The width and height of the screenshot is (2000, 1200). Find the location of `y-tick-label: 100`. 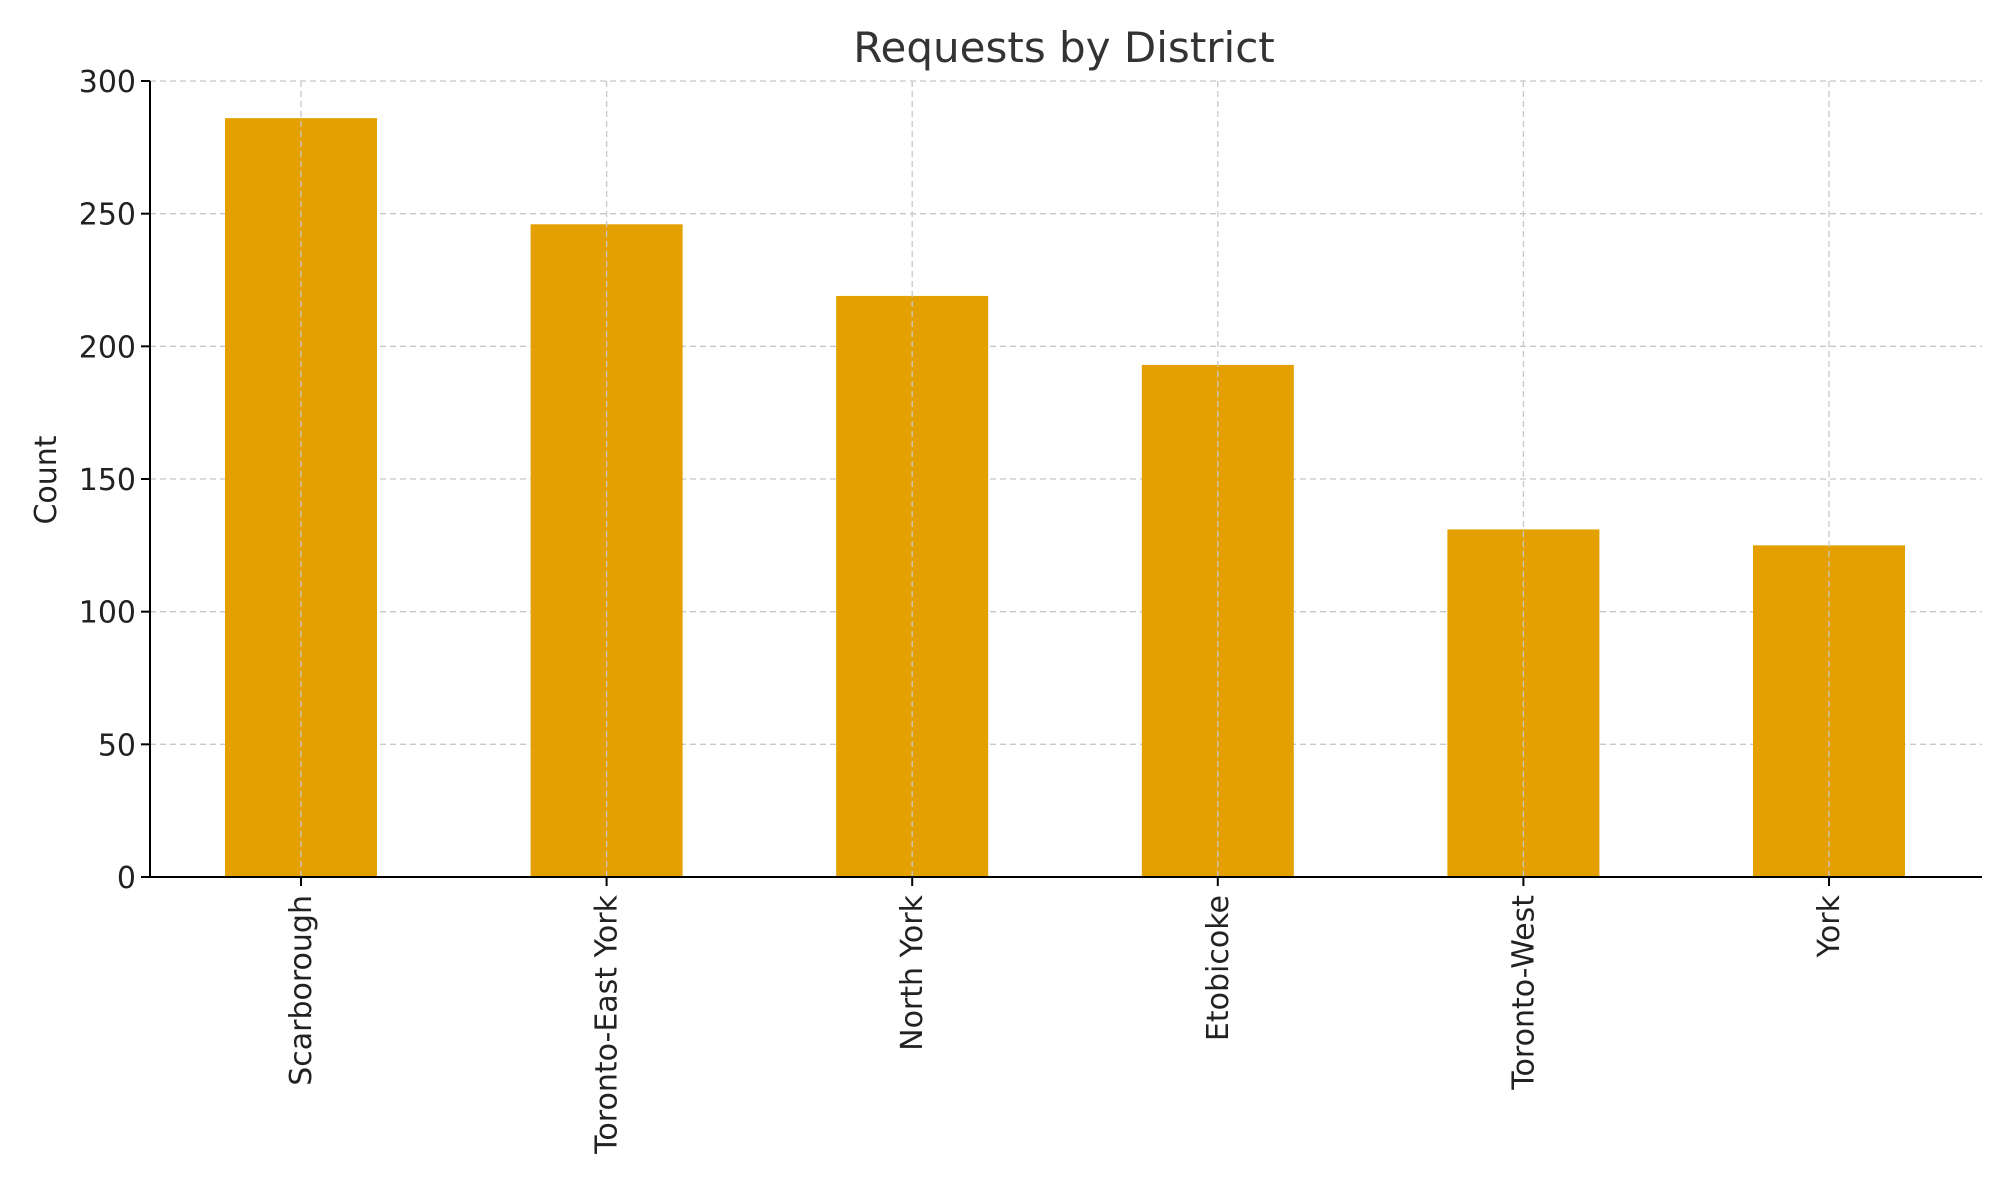

y-tick-label: 100 is located at coordinates (107, 613).